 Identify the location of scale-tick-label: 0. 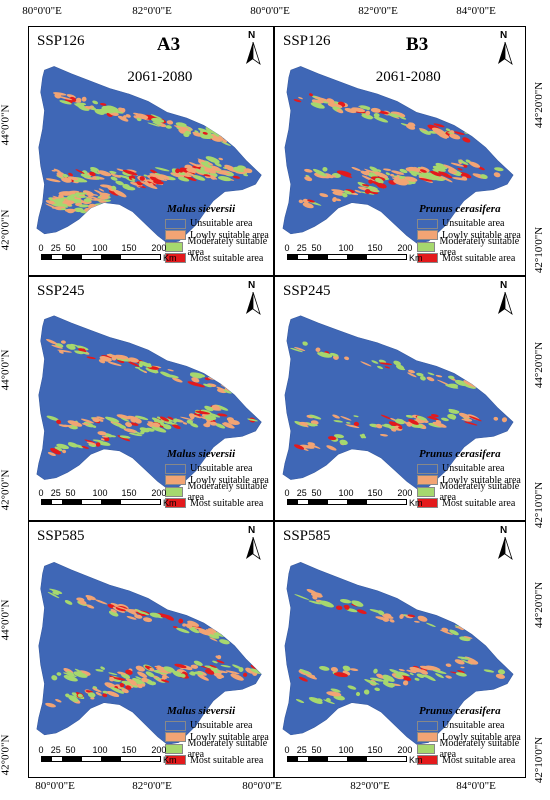
(41, 248).